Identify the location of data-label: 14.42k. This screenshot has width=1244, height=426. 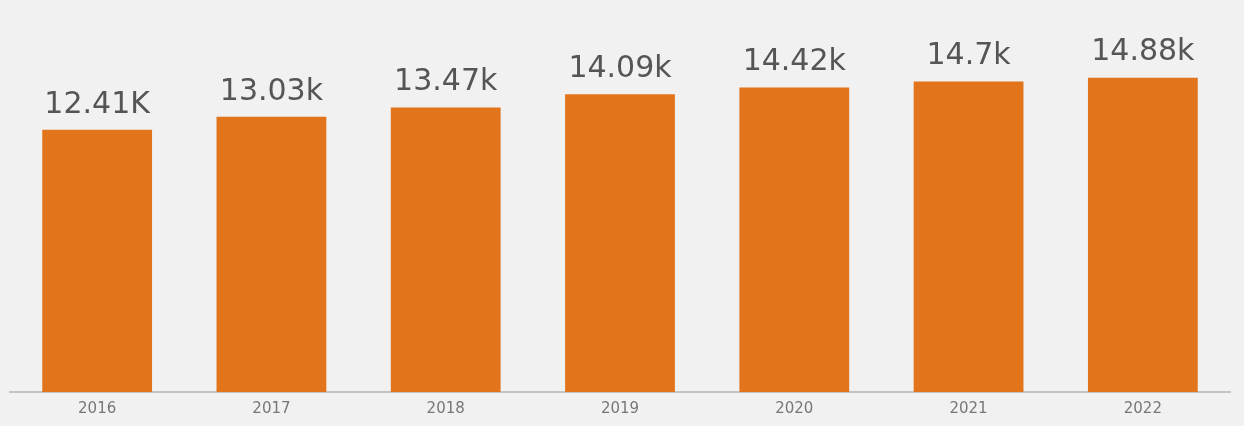
(794, 60).